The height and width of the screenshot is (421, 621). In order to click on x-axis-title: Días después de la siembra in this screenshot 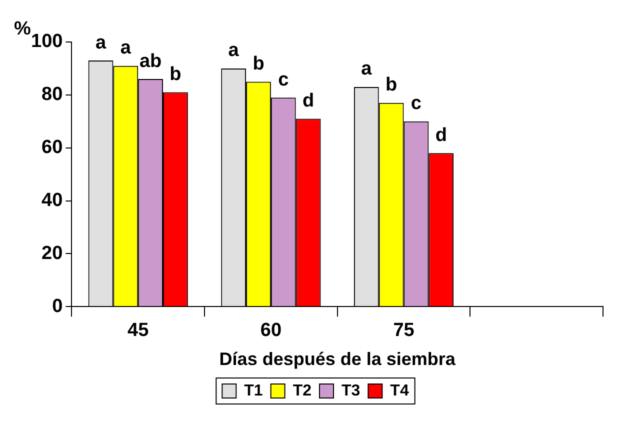, I will do `click(337, 359)`.